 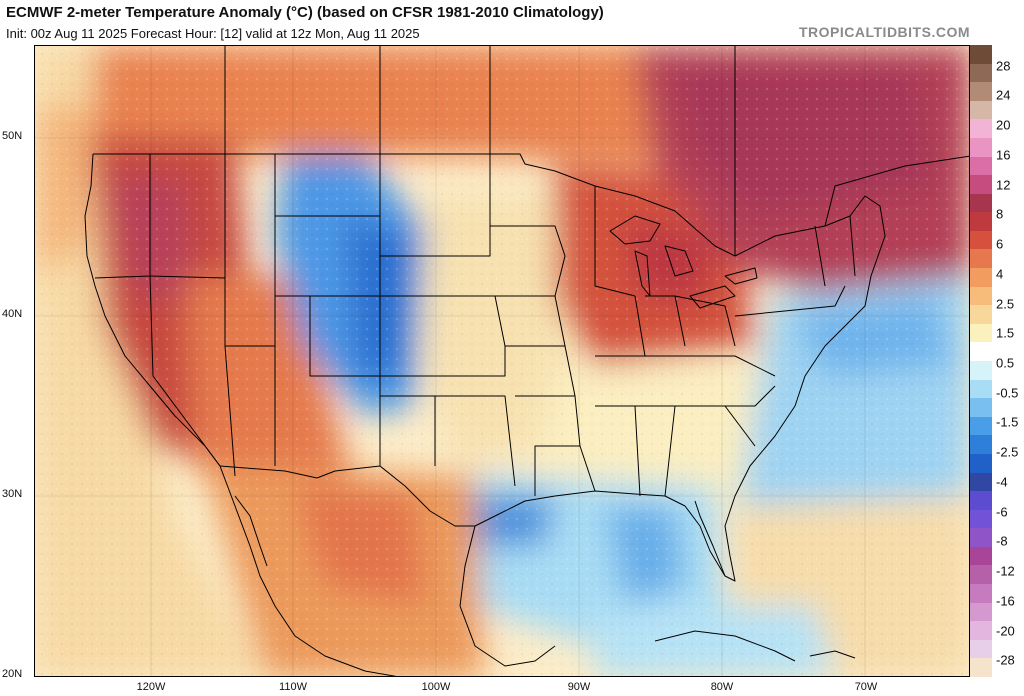 What do you see at coordinates (1002, 541) in the screenshot?
I see `colorbar-label: -8` at bounding box center [1002, 541].